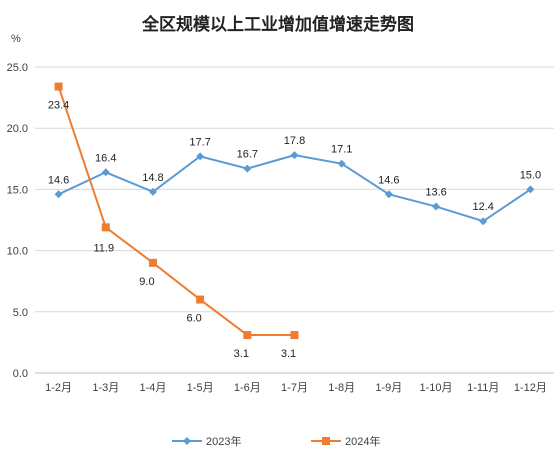  I want to click on data-label: 9.0, so click(146, 282).